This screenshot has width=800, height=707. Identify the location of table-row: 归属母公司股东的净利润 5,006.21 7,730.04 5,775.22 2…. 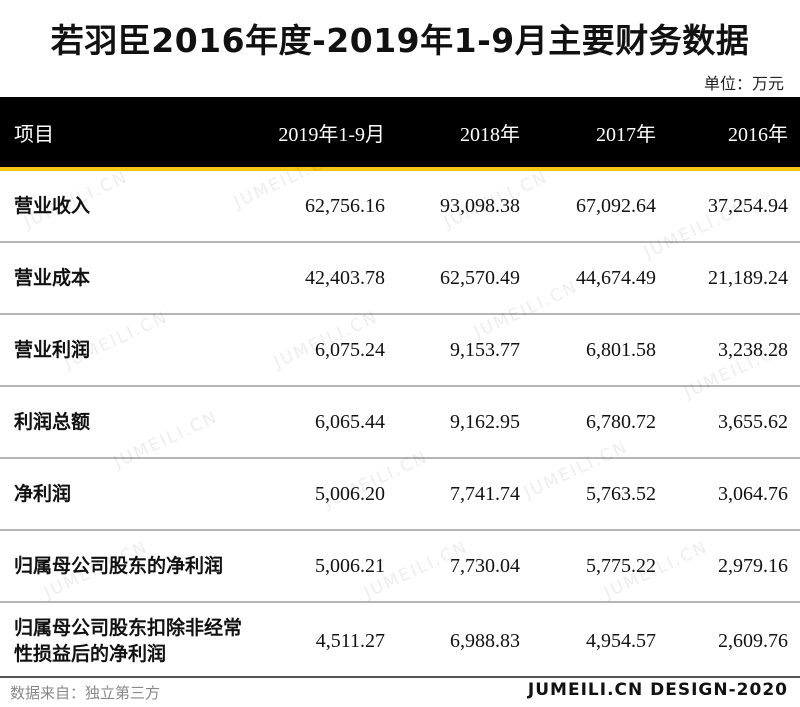
(400, 567).